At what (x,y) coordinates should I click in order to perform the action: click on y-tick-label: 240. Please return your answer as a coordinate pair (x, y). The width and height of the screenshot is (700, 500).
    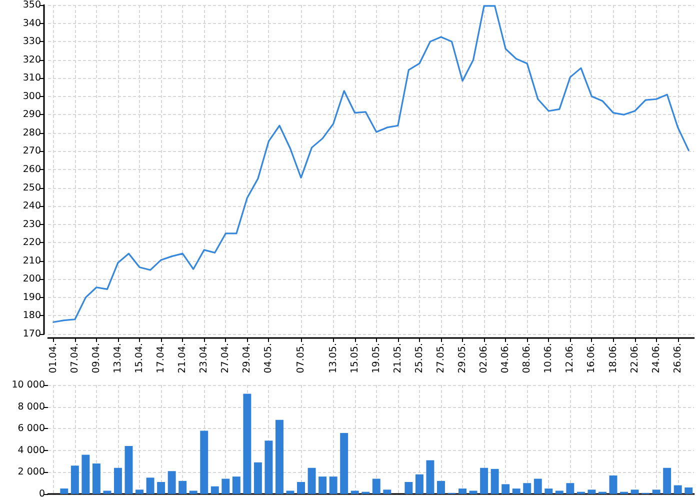
    Looking at the image, I should click on (31, 206).